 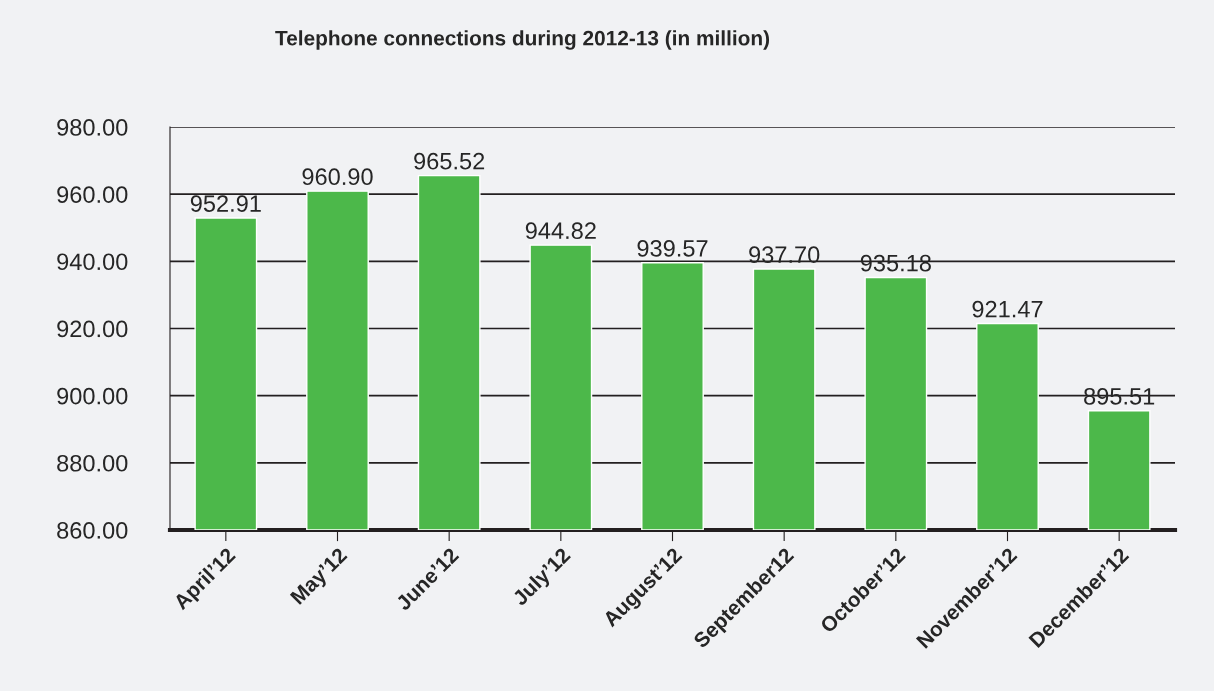 I want to click on y-tick-label: 920.00, so click(x=92, y=329).